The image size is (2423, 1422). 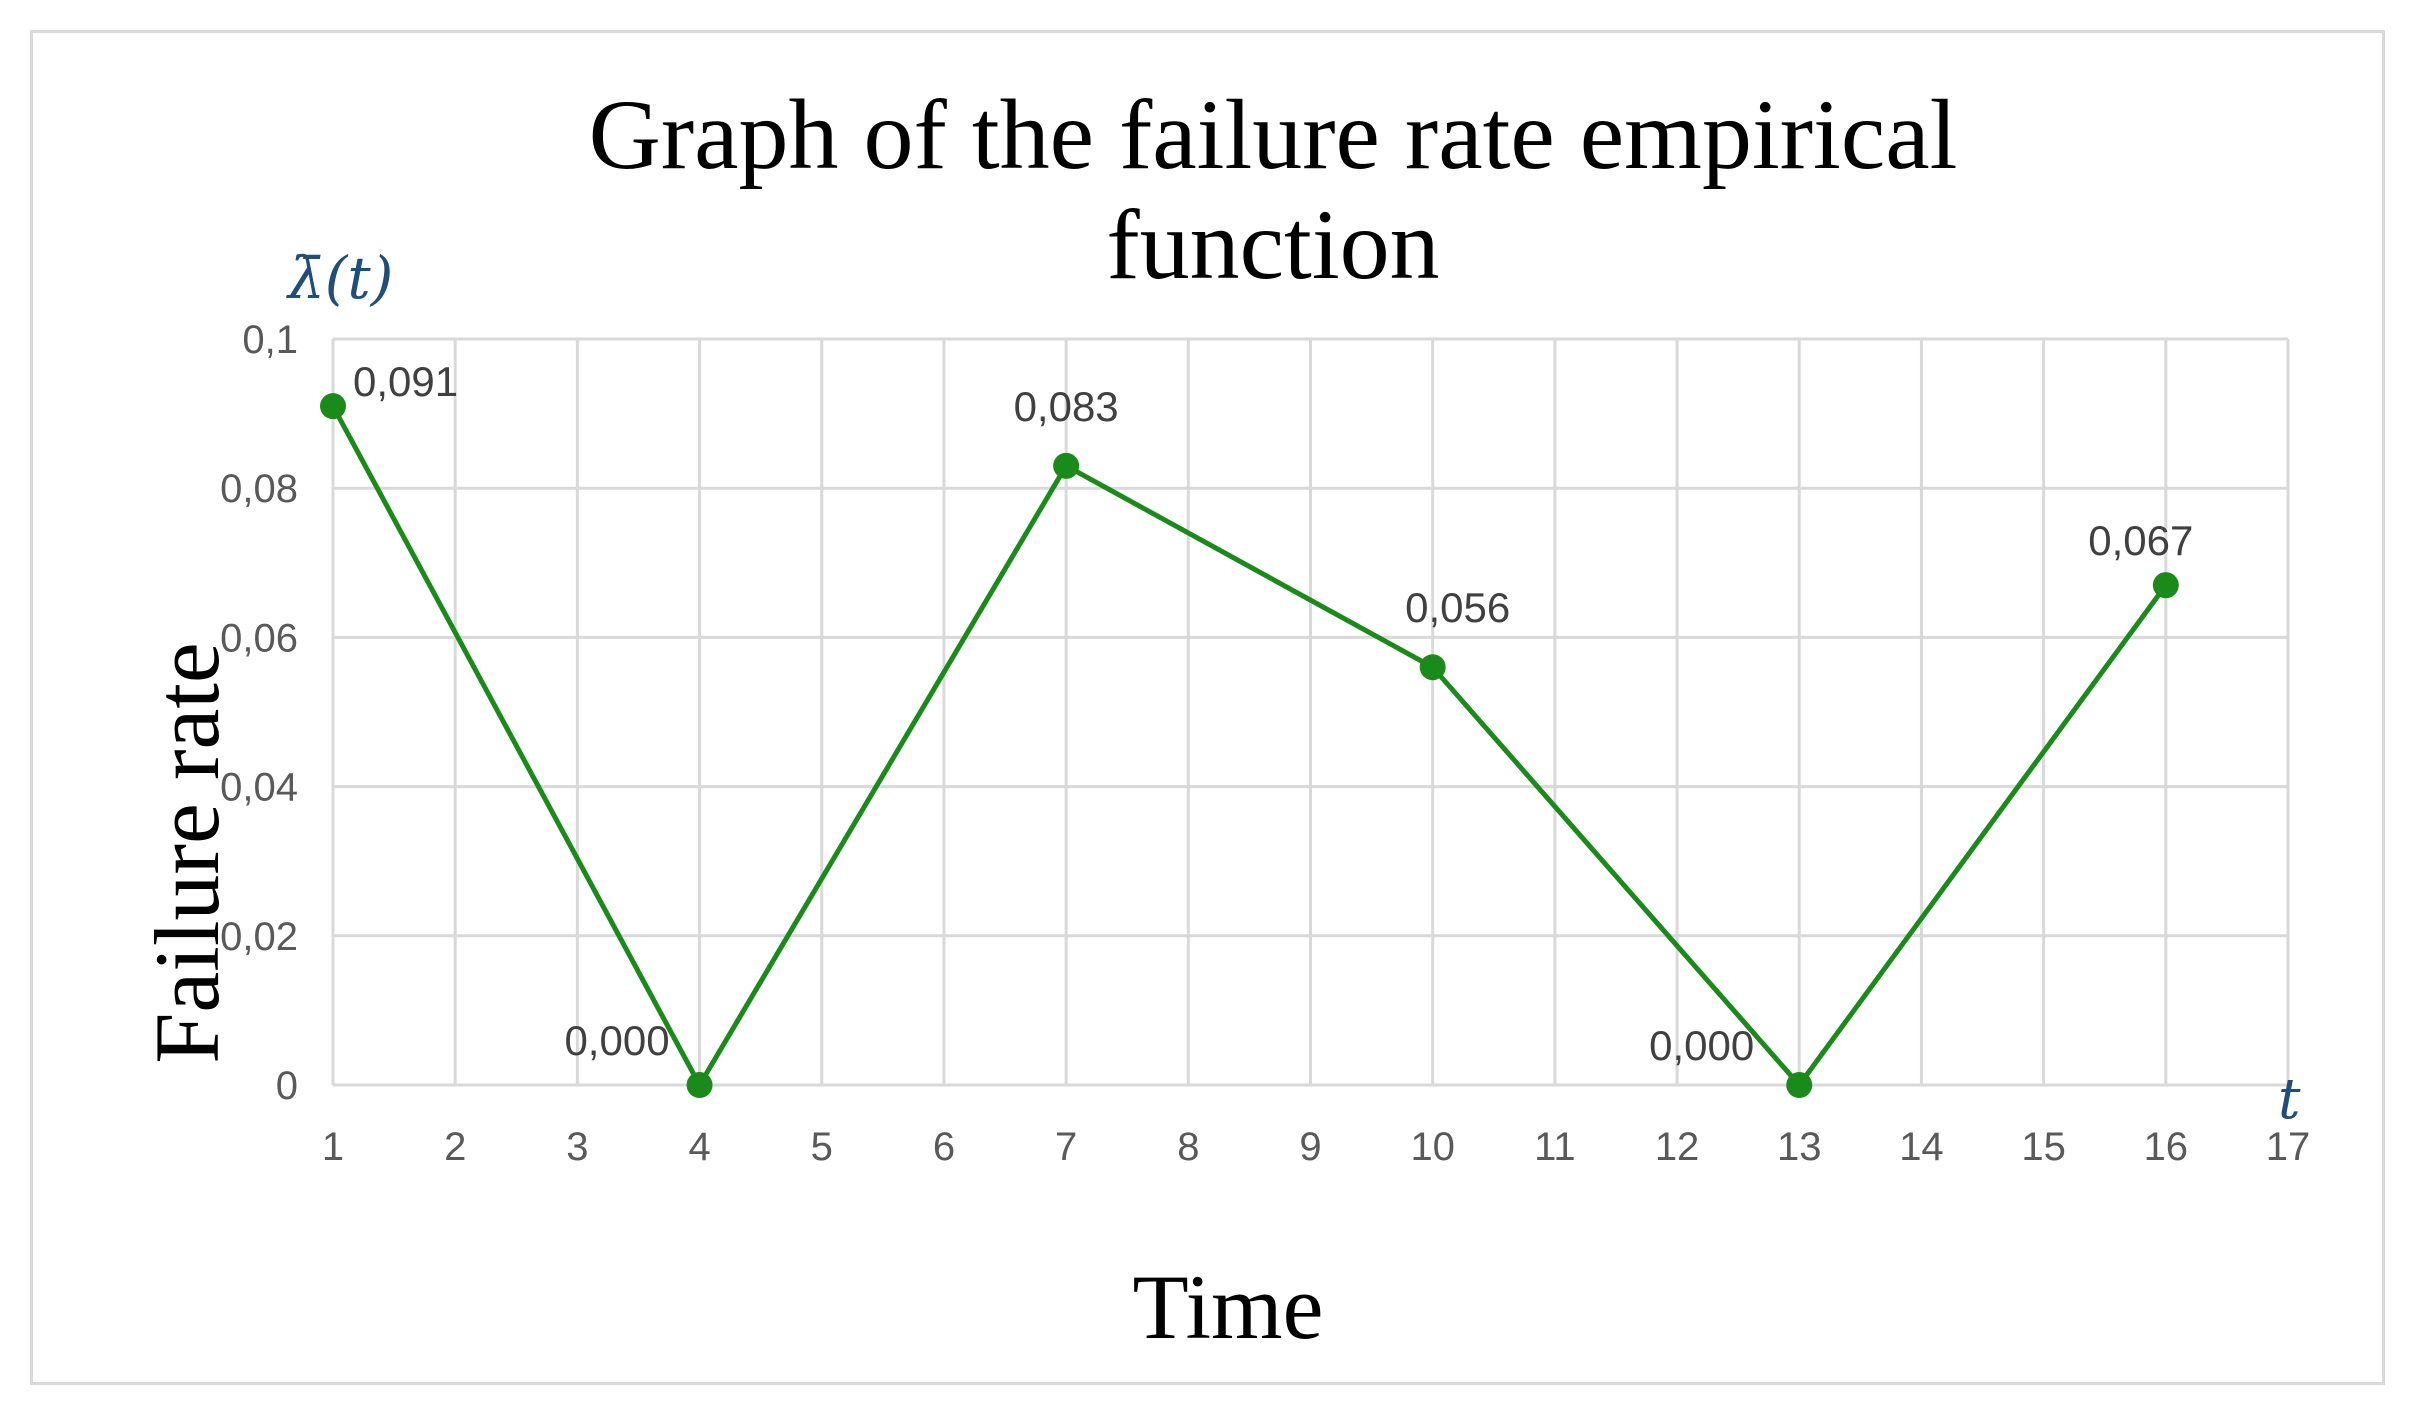 What do you see at coordinates (2289, 1099) in the screenshot?
I see `x-symbol: t` at bounding box center [2289, 1099].